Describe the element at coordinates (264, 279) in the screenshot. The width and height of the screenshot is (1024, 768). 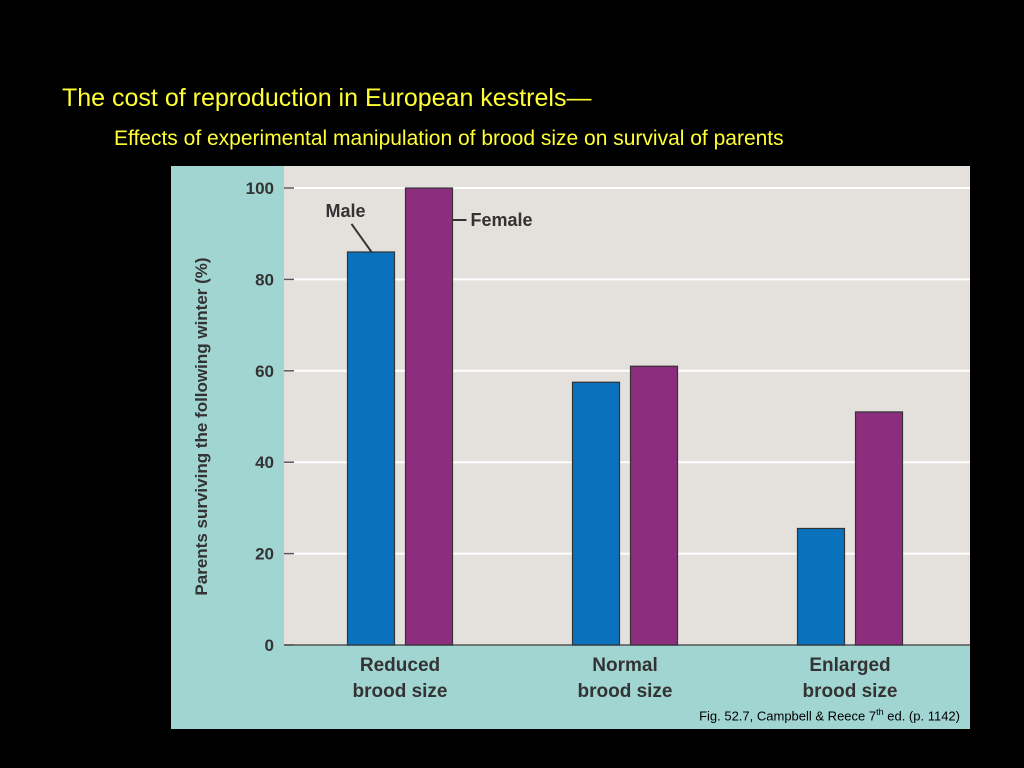
I see `y-tick-label: 80` at that location.